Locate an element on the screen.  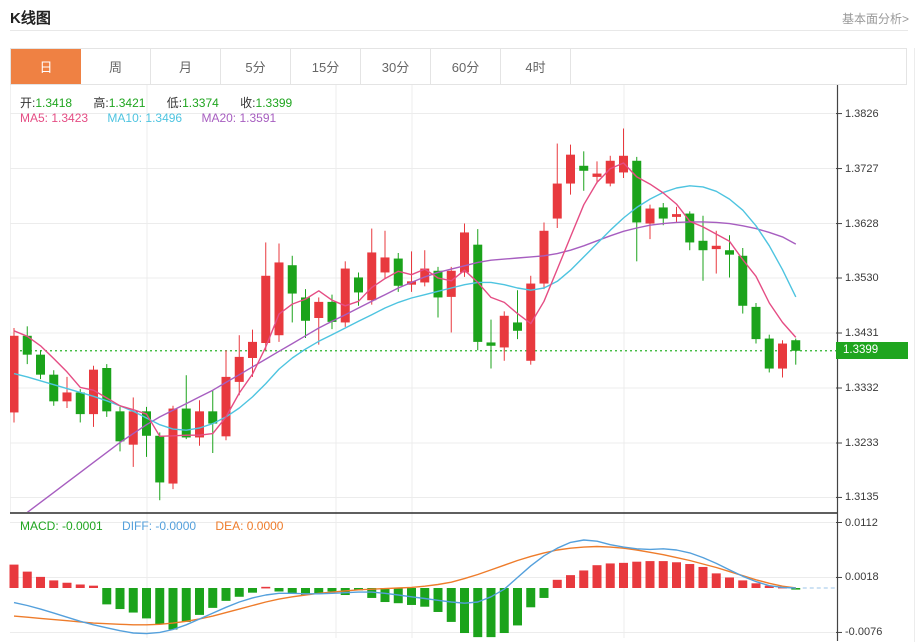
tab-period-月: 月 is located at coordinates (186, 66).